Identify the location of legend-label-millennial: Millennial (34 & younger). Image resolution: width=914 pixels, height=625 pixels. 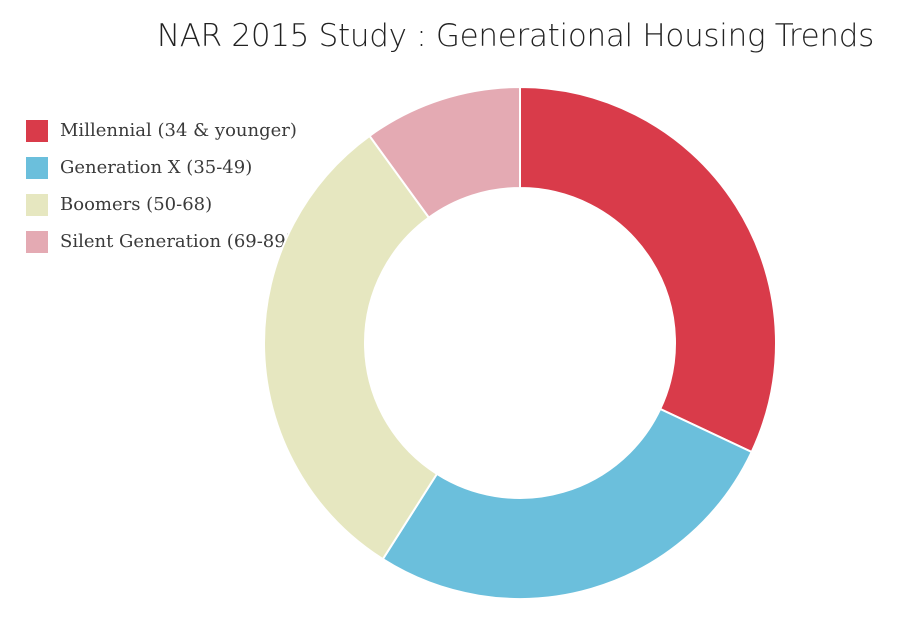
(178, 130).